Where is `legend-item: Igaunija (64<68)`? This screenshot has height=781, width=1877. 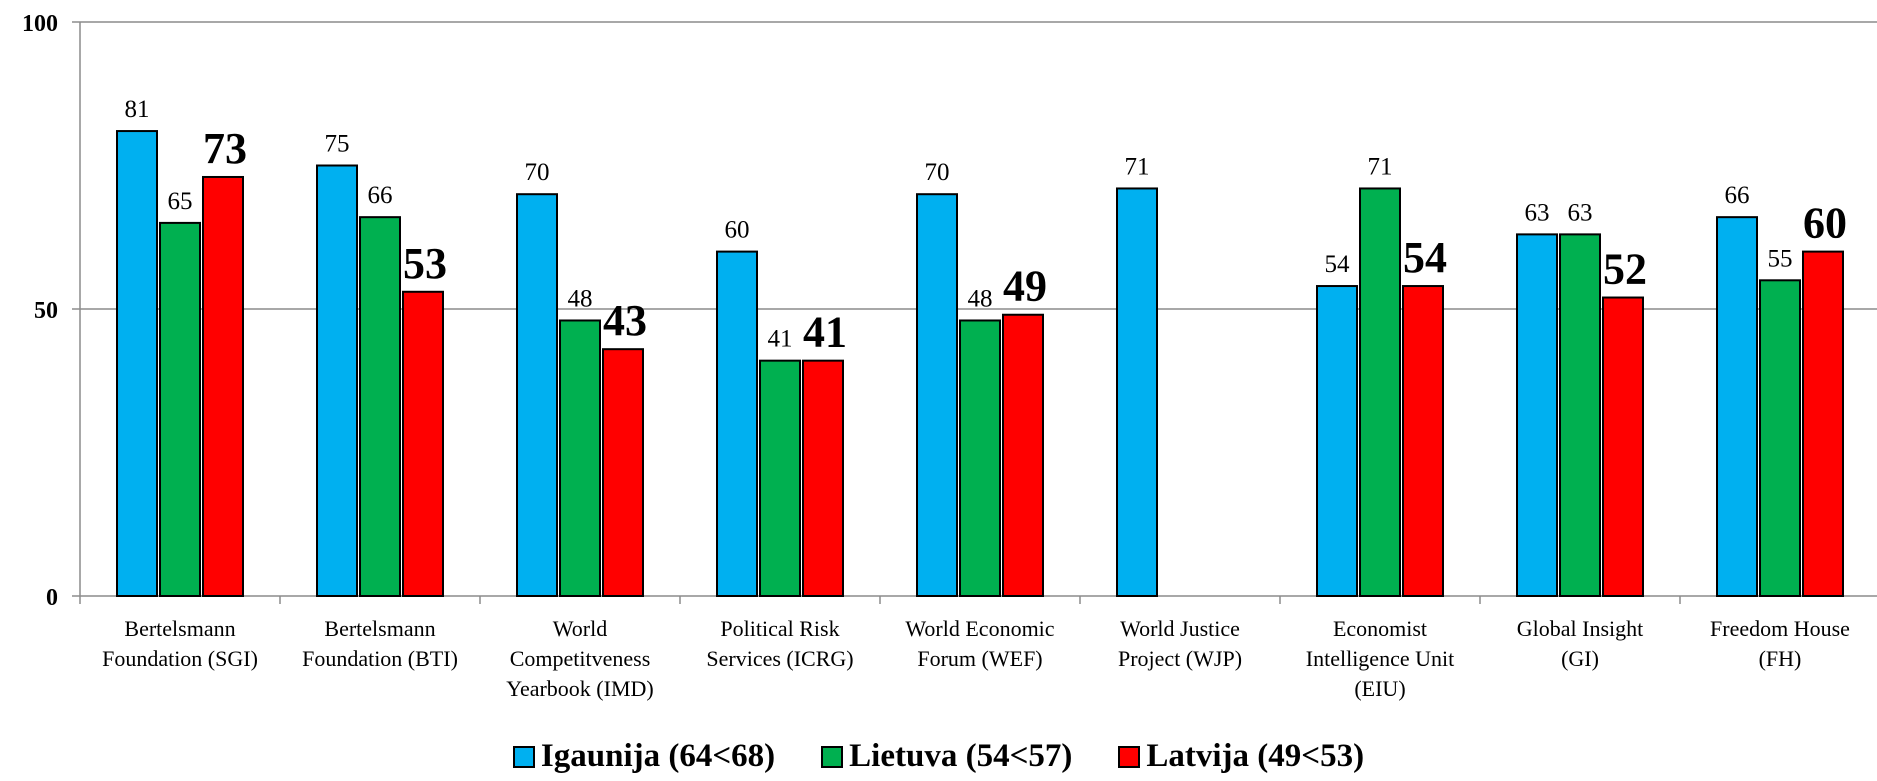 legend-item: Igaunija (64<68) is located at coordinates (644, 756).